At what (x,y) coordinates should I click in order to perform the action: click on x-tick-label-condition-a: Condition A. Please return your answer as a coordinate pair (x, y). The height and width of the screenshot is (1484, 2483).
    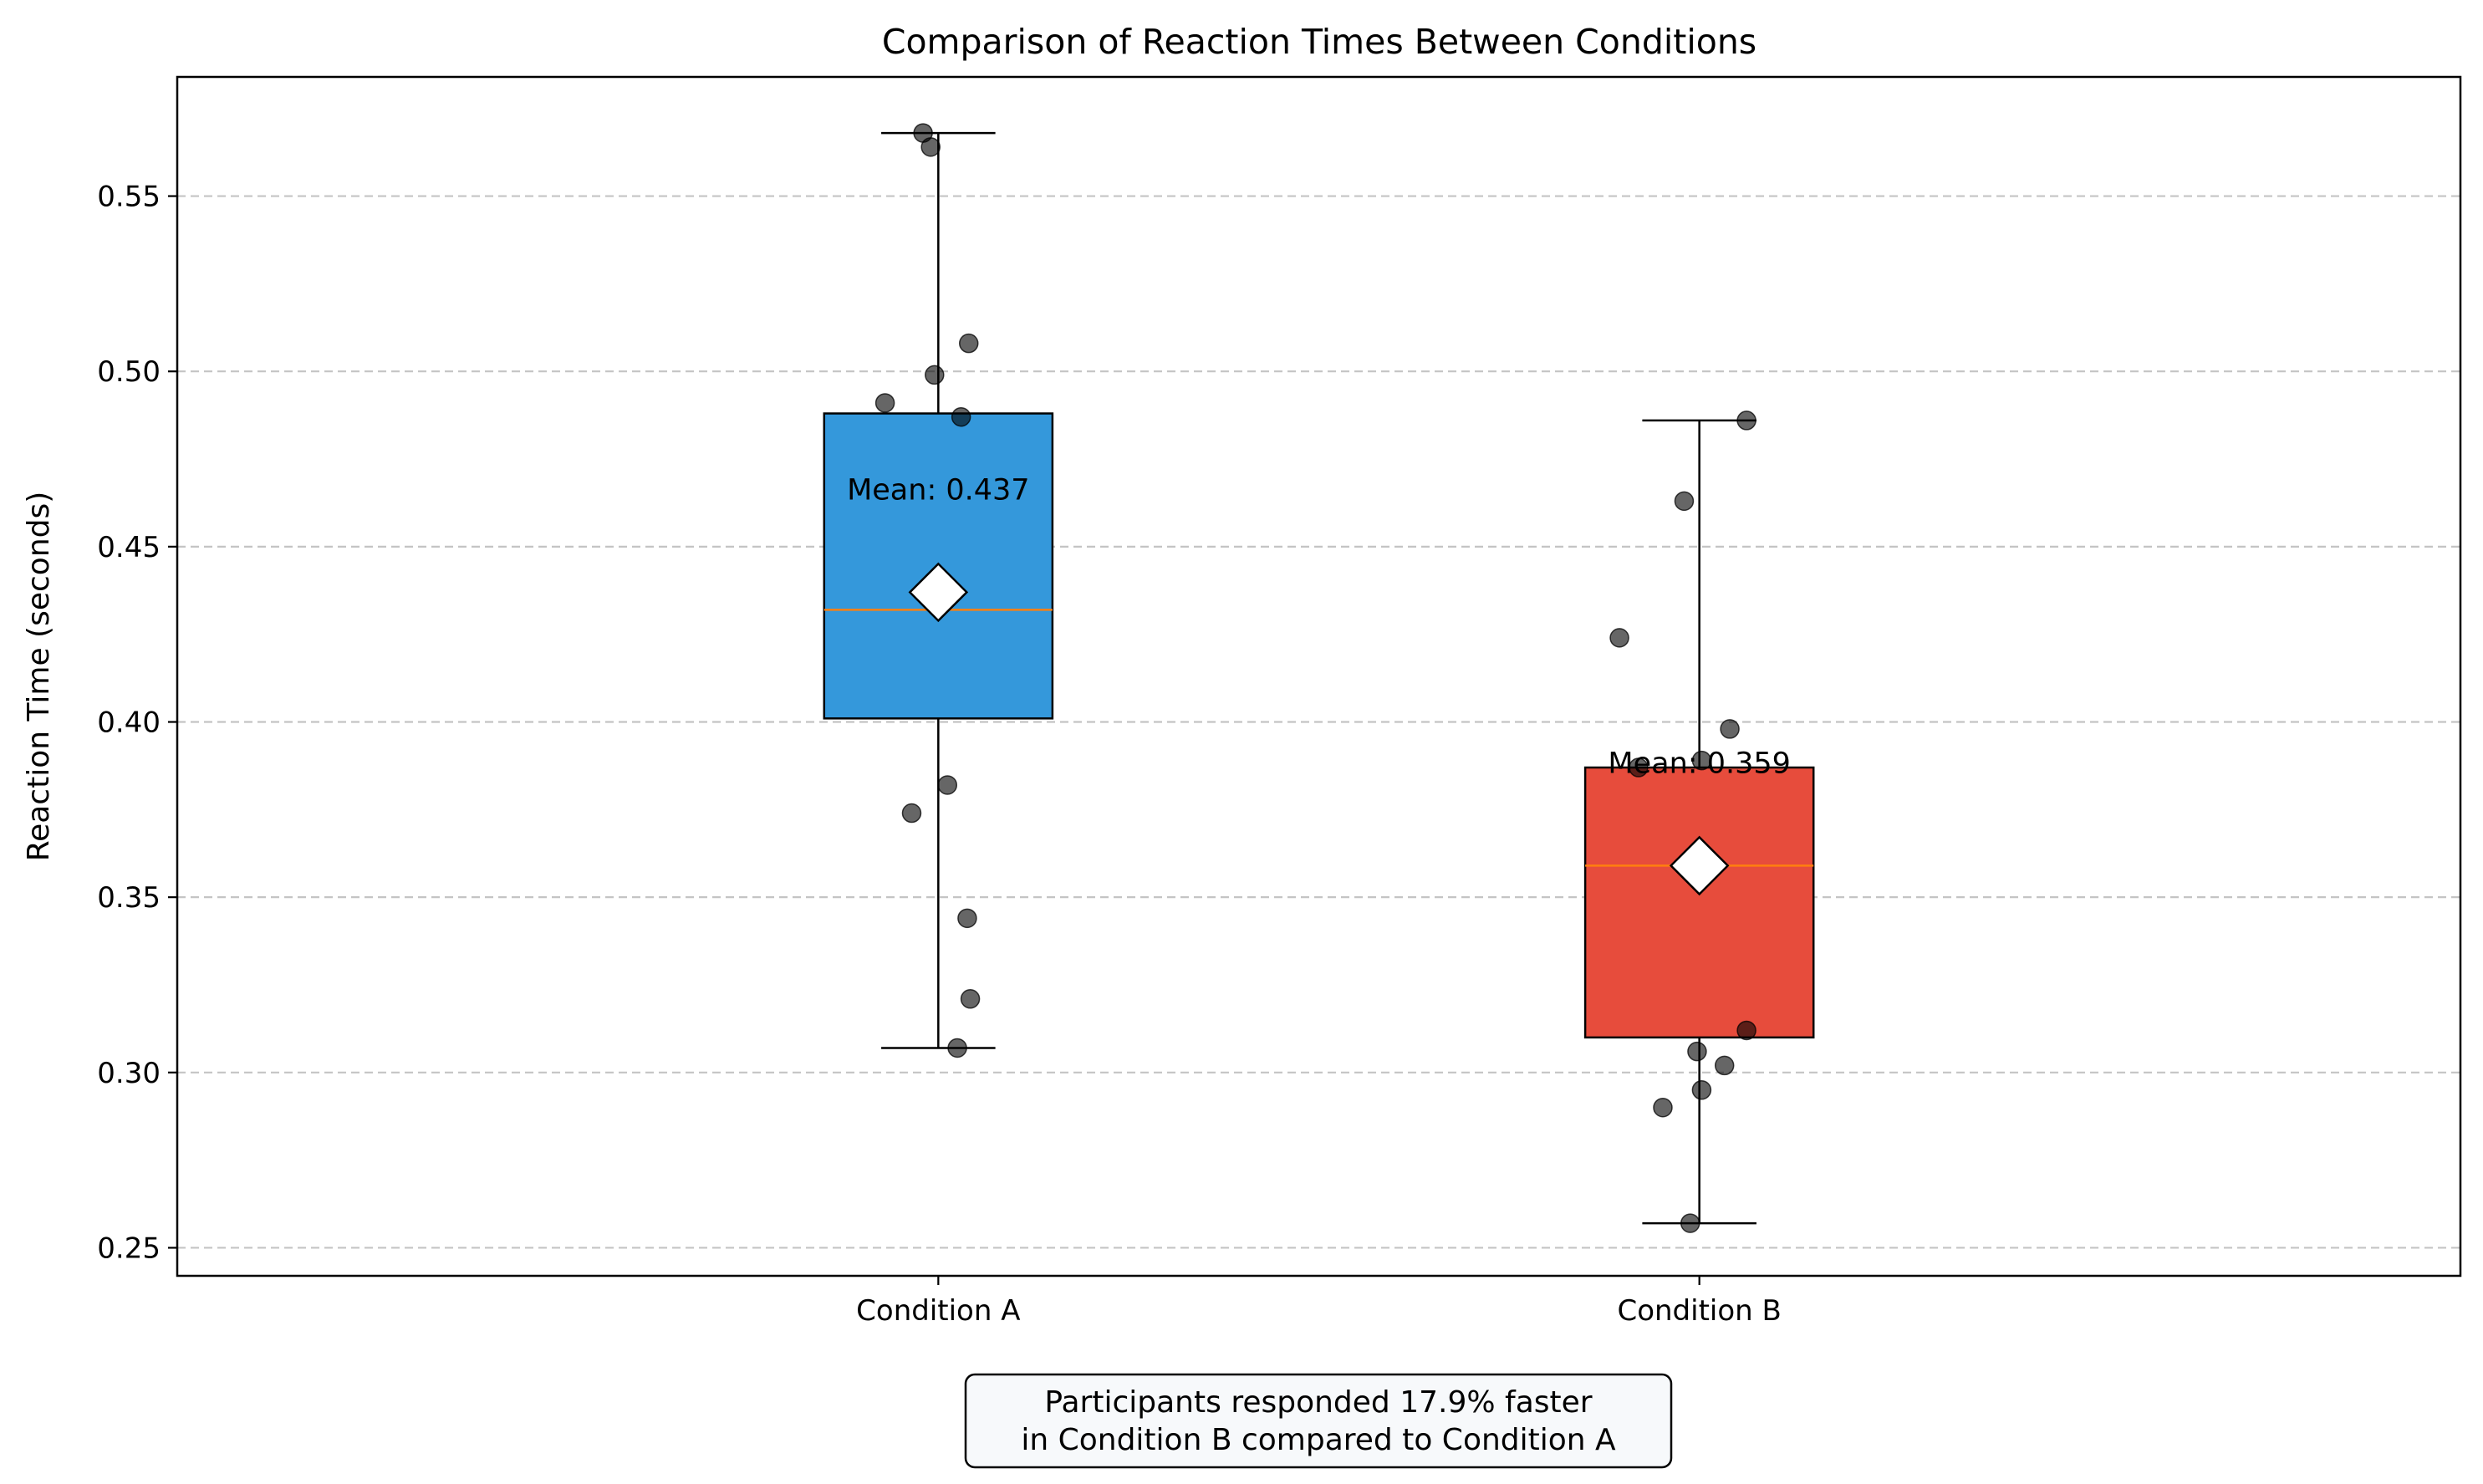
    Looking at the image, I should click on (938, 1311).